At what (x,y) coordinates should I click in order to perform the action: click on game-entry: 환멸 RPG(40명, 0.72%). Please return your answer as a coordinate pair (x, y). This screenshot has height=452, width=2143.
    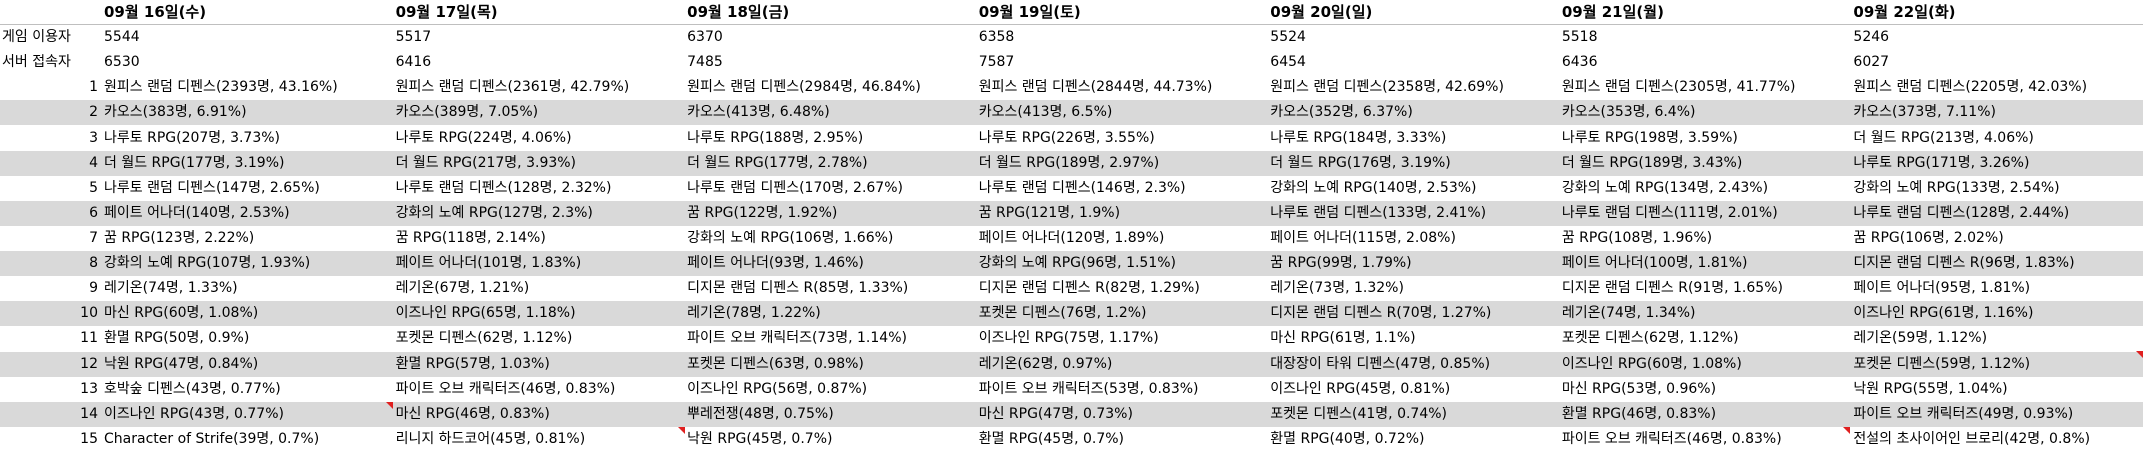
    Looking at the image, I should click on (1347, 438).